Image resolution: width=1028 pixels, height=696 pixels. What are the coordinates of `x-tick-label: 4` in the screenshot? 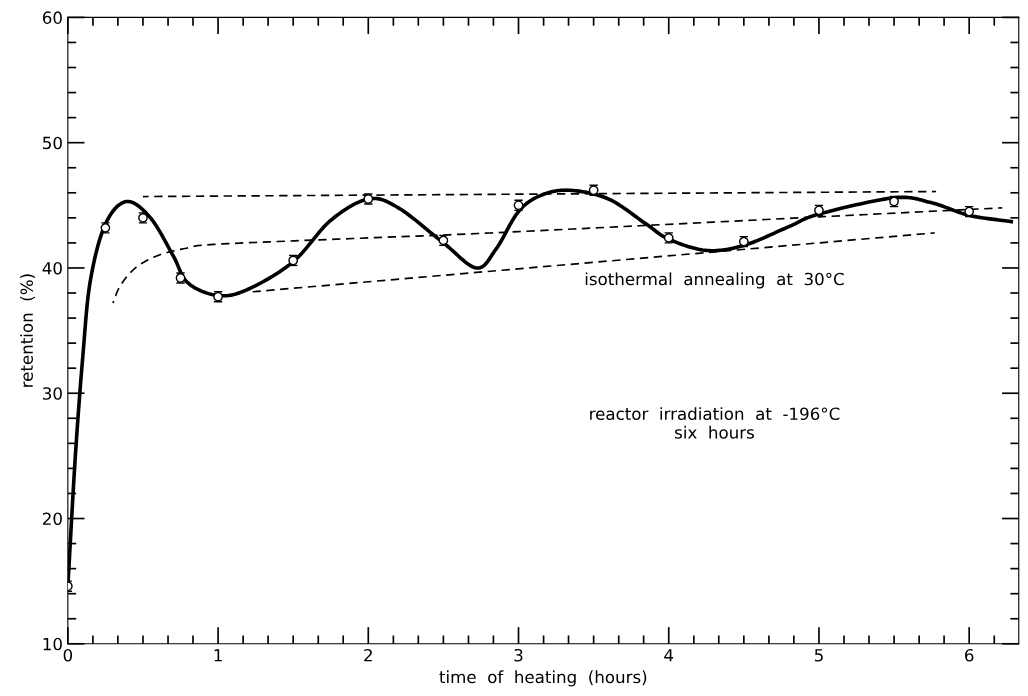 It's located at (669, 655).